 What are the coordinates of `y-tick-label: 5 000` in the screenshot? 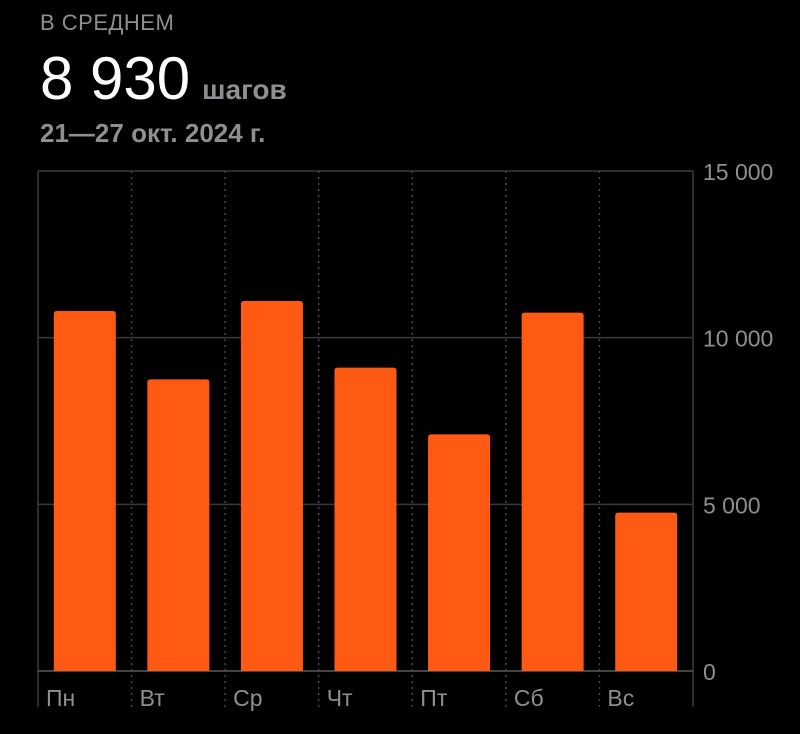 It's located at (732, 505).